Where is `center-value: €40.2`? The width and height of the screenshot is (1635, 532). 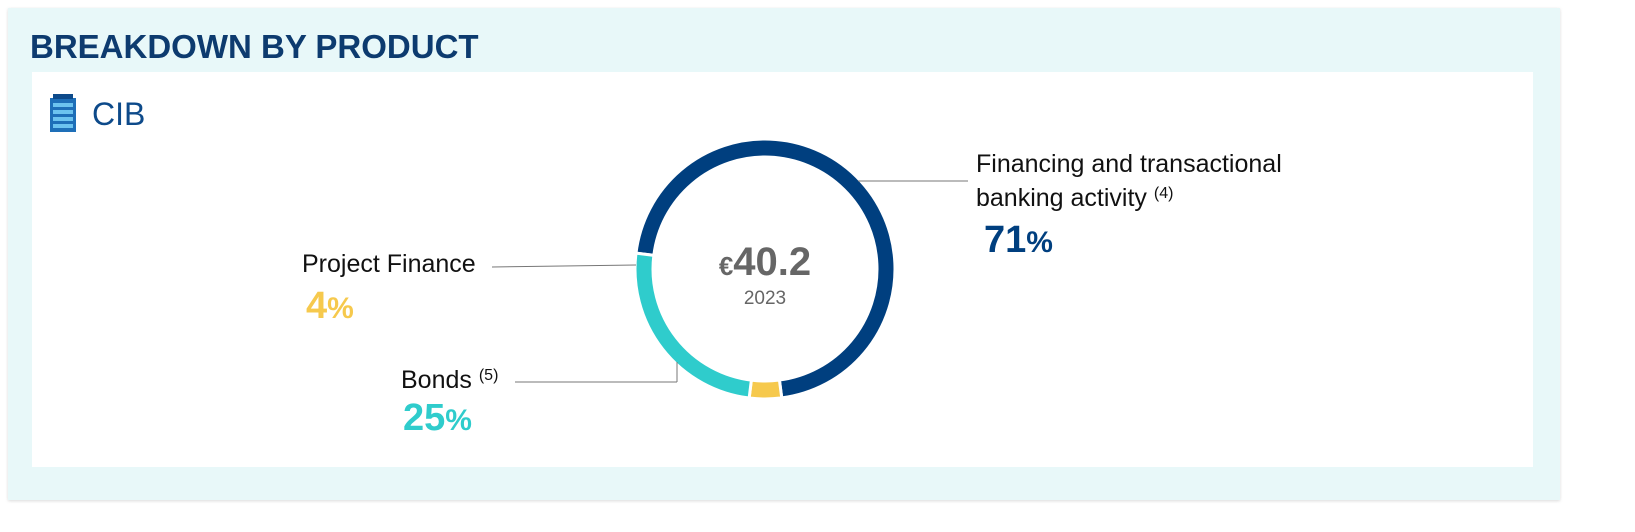
center-value: €40.2 is located at coordinates (765, 262).